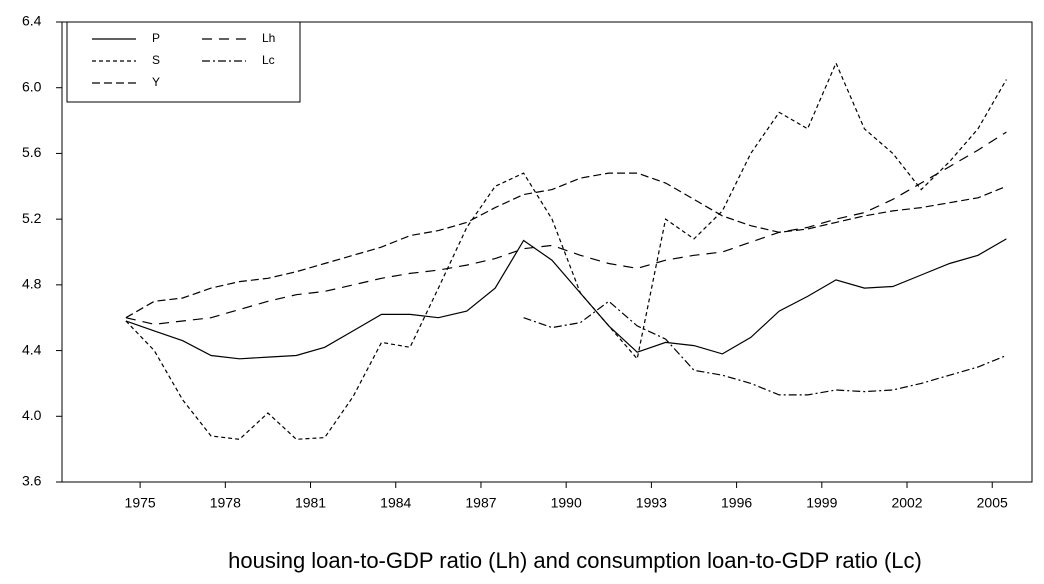 Image resolution: width=1044 pixels, height=584 pixels. What do you see at coordinates (906, 503) in the screenshot?
I see `x-tick-label: 2002` at bounding box center [906, 503].